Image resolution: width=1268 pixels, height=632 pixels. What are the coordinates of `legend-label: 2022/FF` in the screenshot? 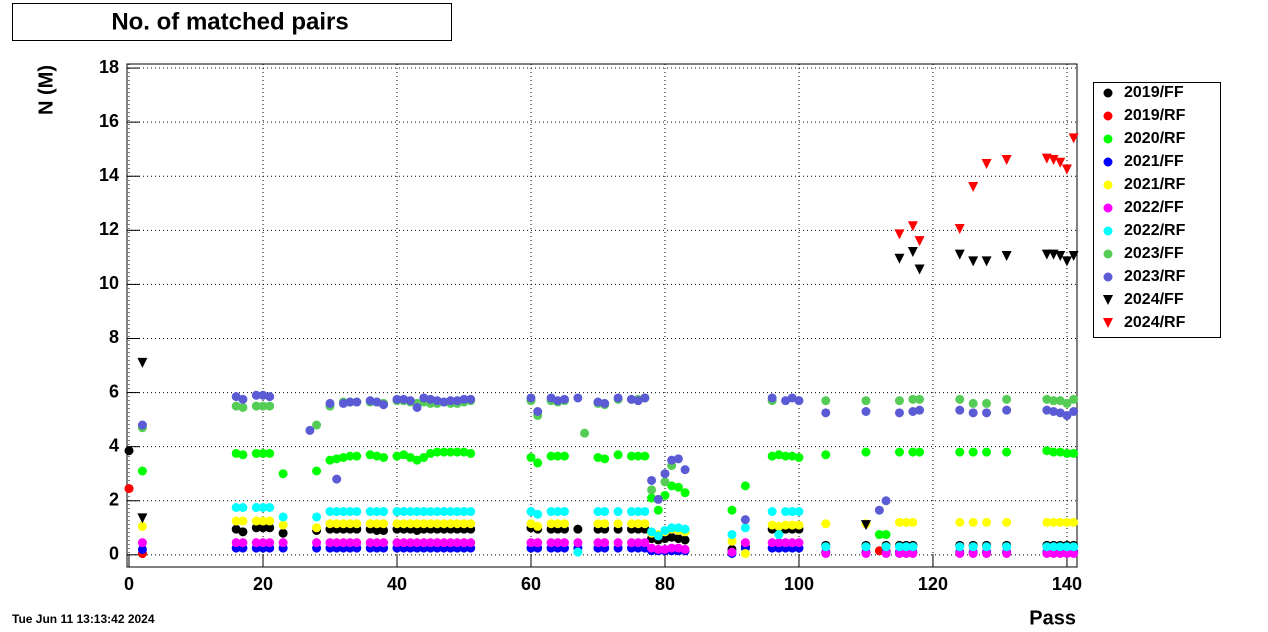 It's located at (1154, 207).